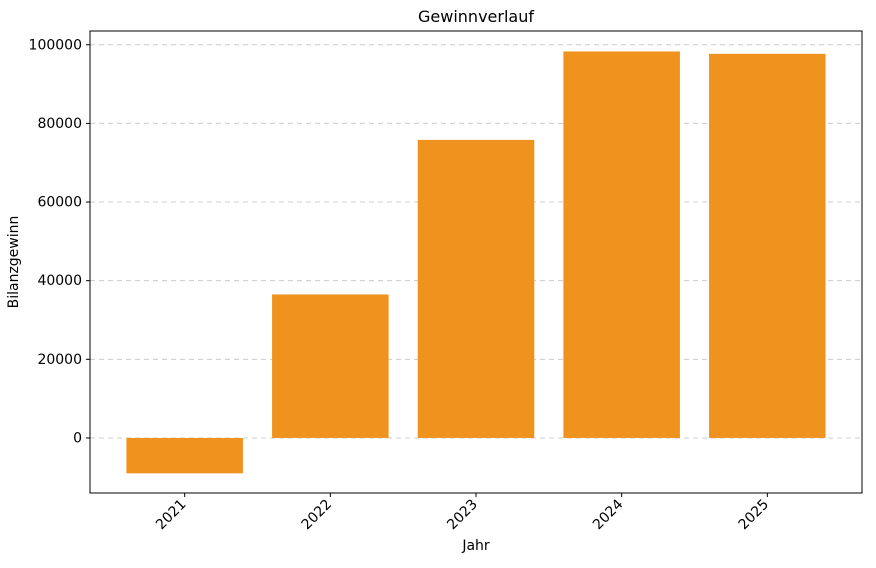 The image size is (876, 568). Describe the element at coordinates (184, 455) in the screenshot. I see `bar-2021` at that location.